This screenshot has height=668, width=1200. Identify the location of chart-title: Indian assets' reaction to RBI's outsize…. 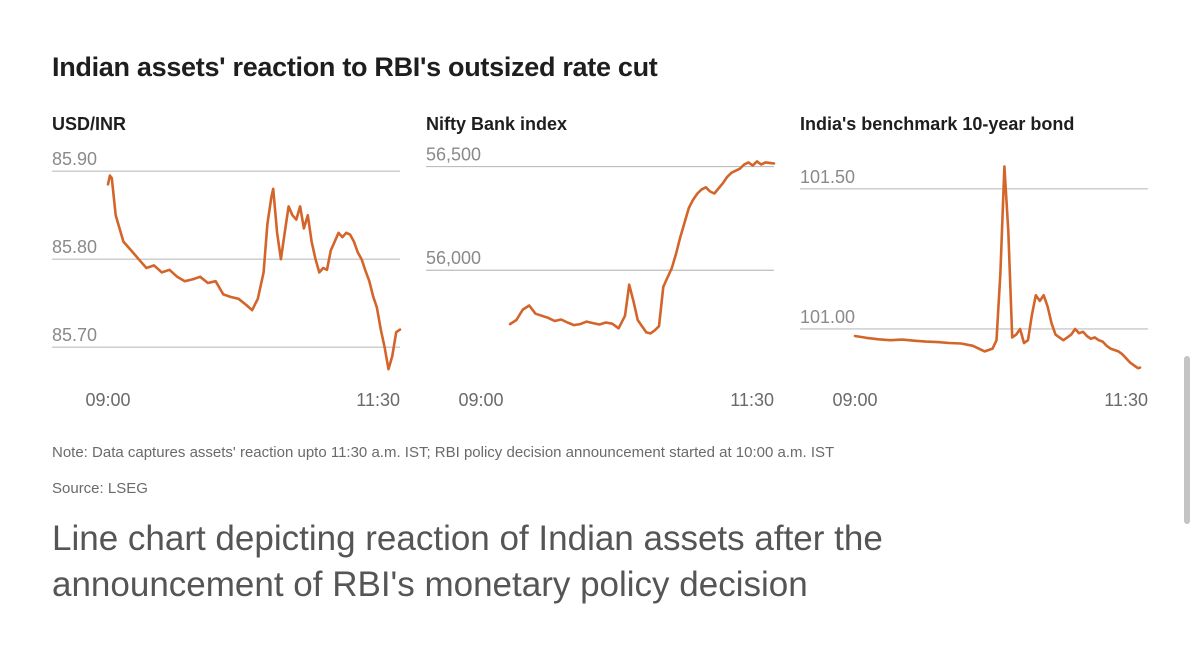
(355, 67).